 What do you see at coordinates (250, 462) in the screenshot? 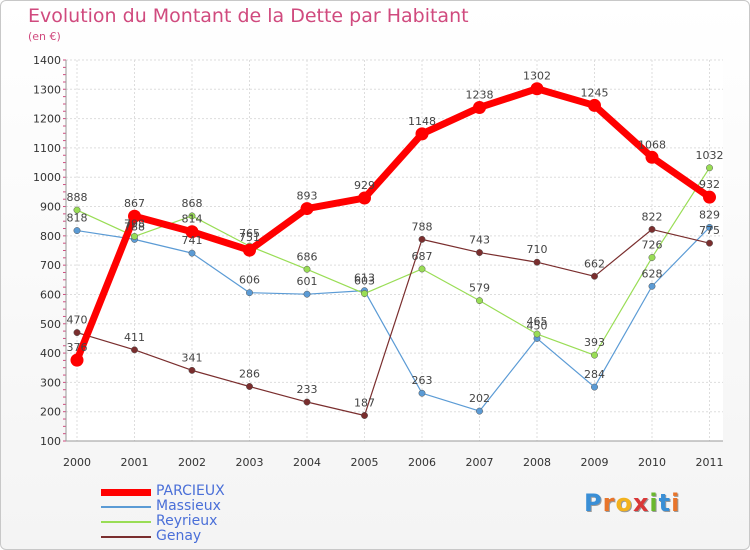
I see `x-tick-label: 2003` at bounding box center [250, 462].